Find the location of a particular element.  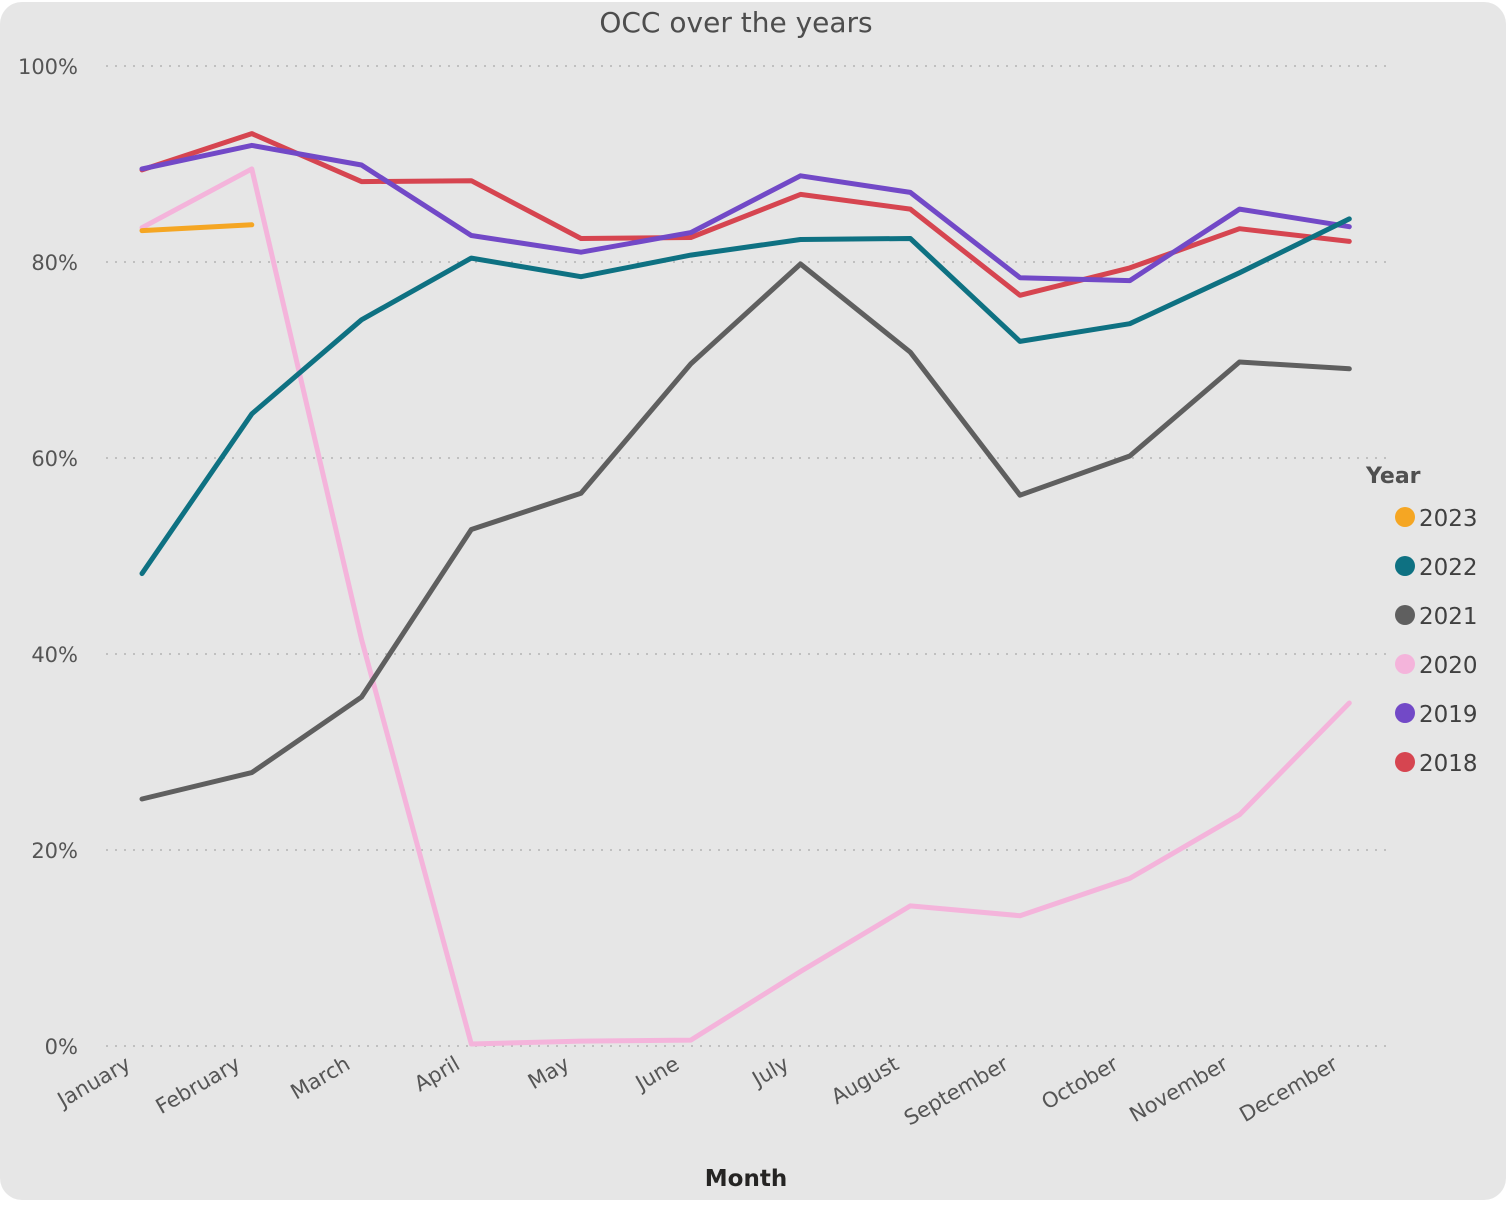

x-tick-label: June is located at coordinates (656, 1074).